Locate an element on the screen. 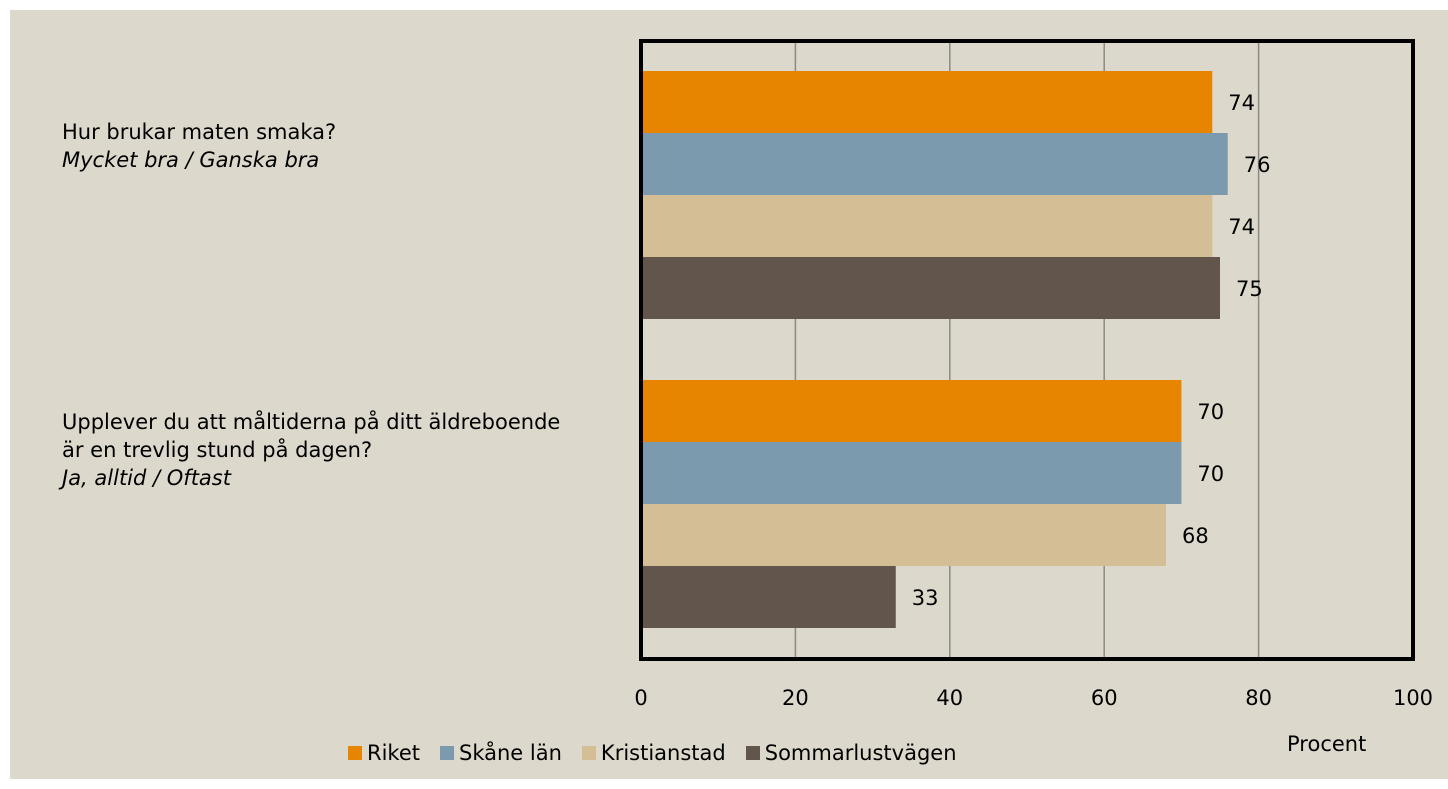 The image size is (1448, 789). x-tick-label: 40 is located at coordinates (949, 698).